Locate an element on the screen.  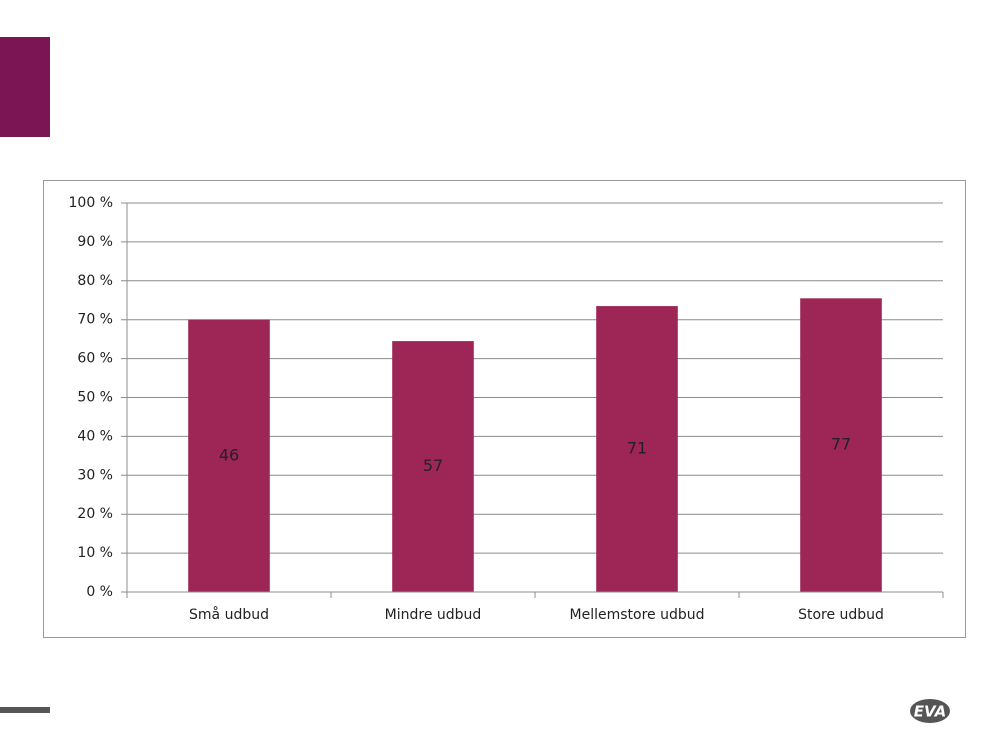
logo: EVA is located at coordinates (930, 711).